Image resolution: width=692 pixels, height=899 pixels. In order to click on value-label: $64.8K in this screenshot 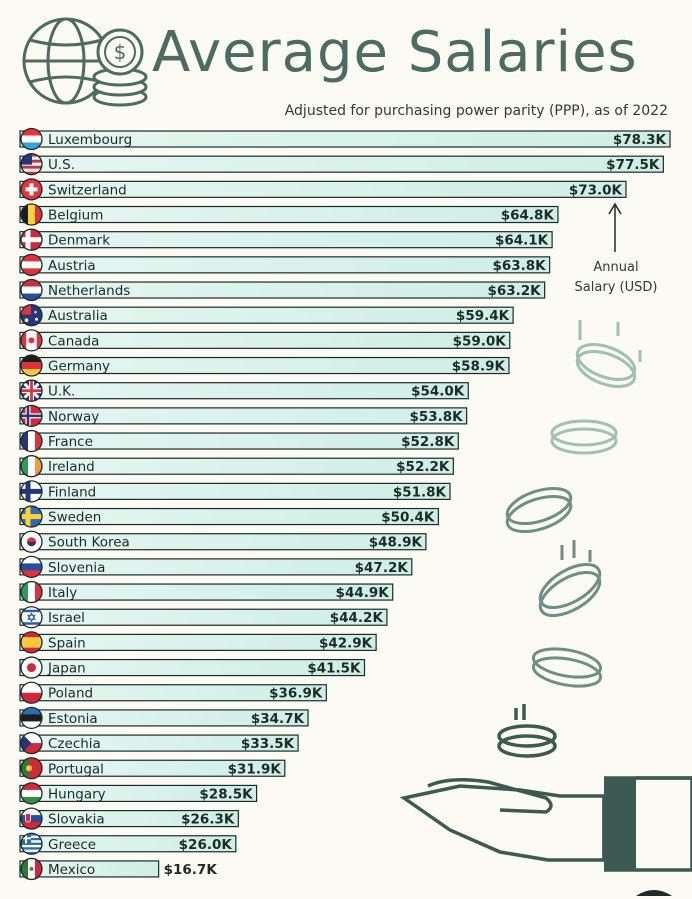, I will do `click(528, 216)`.